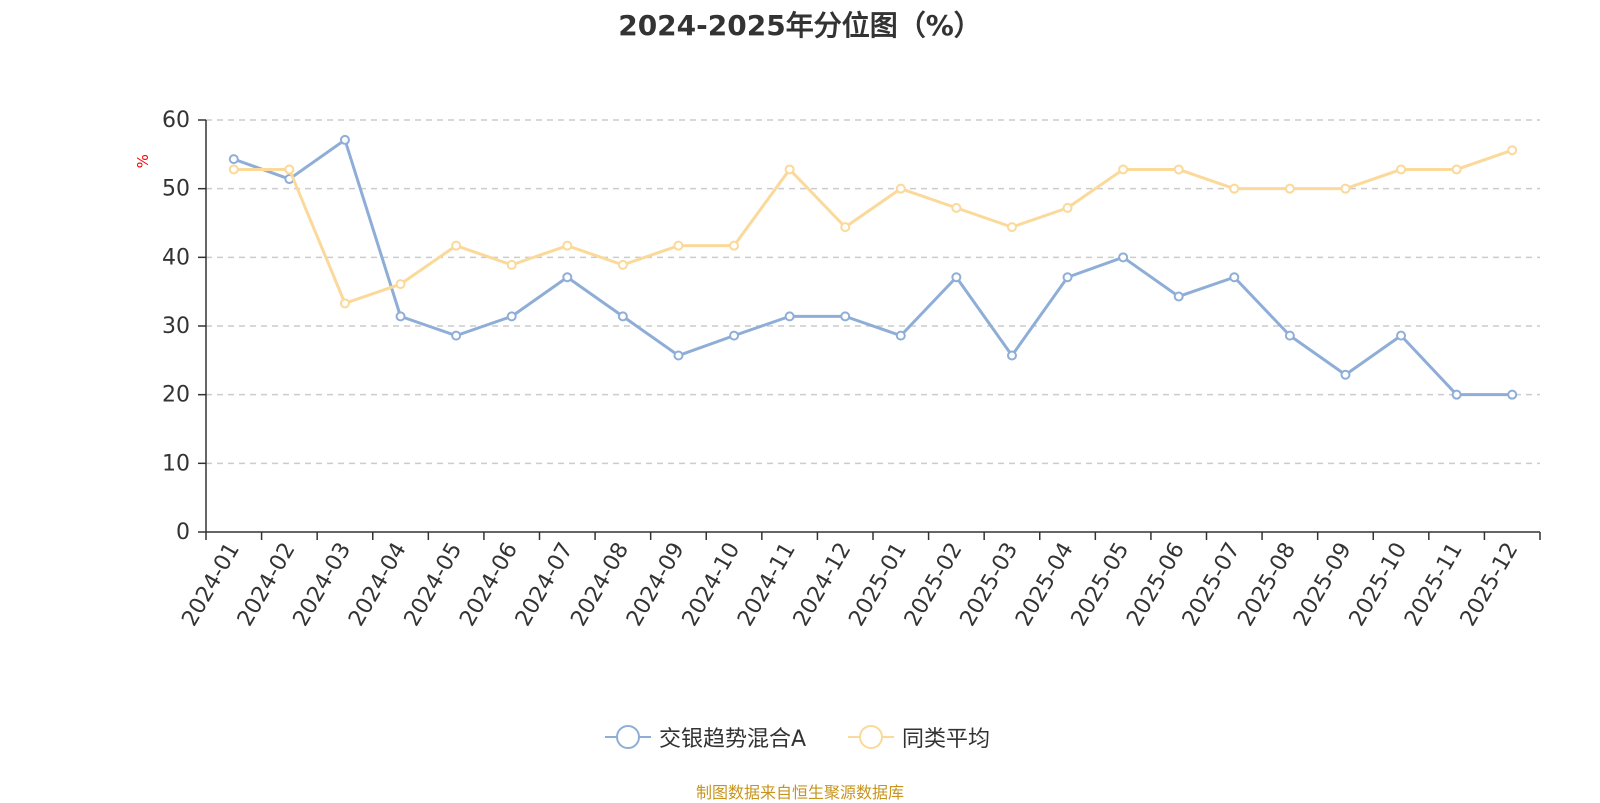  Describe the element at coordinates (176, 120) in the screenshot. I see `y-tick-label: 60` at that location.